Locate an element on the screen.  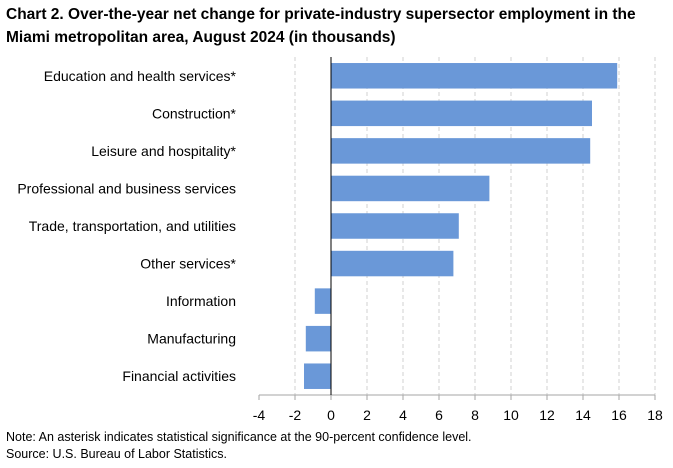
category-label: Other services* is located at coordinates (188, 264).